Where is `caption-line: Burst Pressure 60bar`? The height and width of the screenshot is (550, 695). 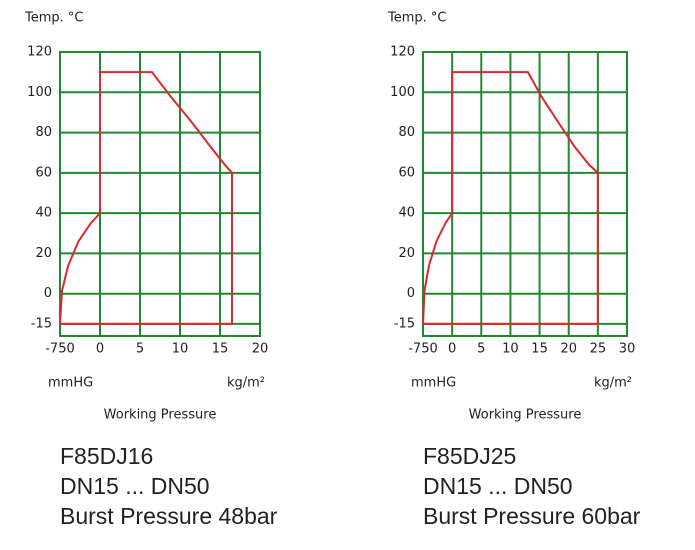
caption-line: Burst Pressure 60bar is located at coordinates (532, 516).